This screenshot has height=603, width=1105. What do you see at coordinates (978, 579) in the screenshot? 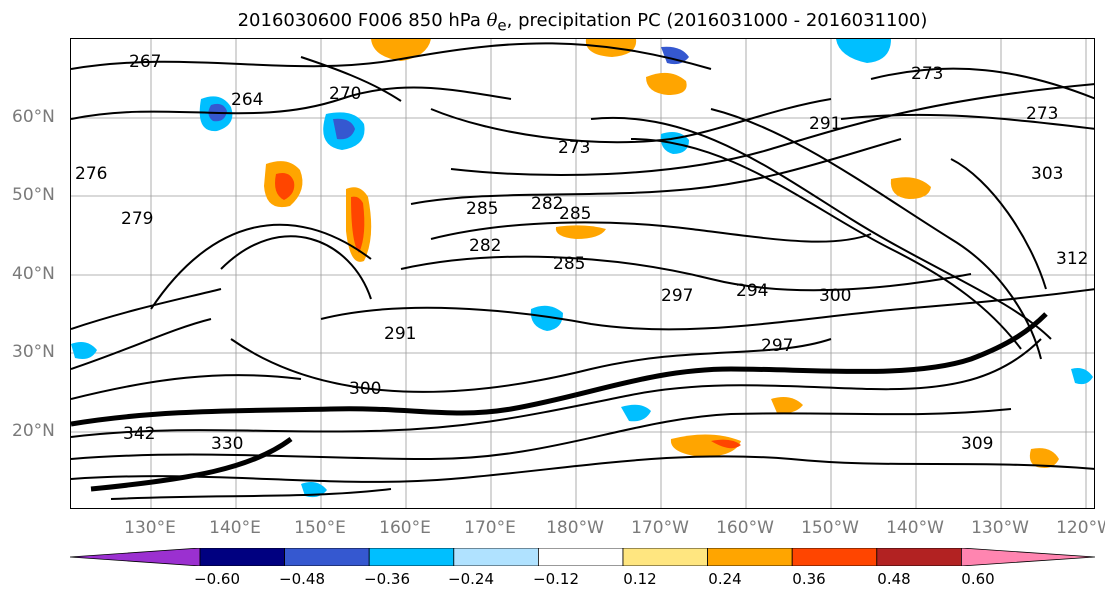
I see `colorbar-tick: 0.60` at bounding box center [978, 579].